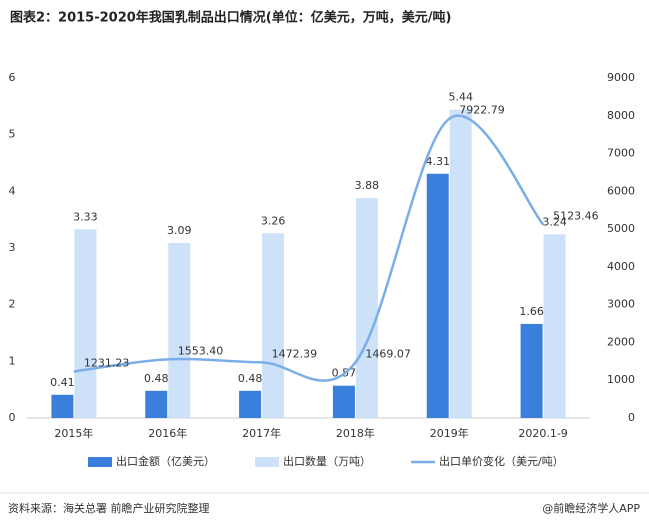  I want to click on y-tick-label: 5, so click(12, 134).